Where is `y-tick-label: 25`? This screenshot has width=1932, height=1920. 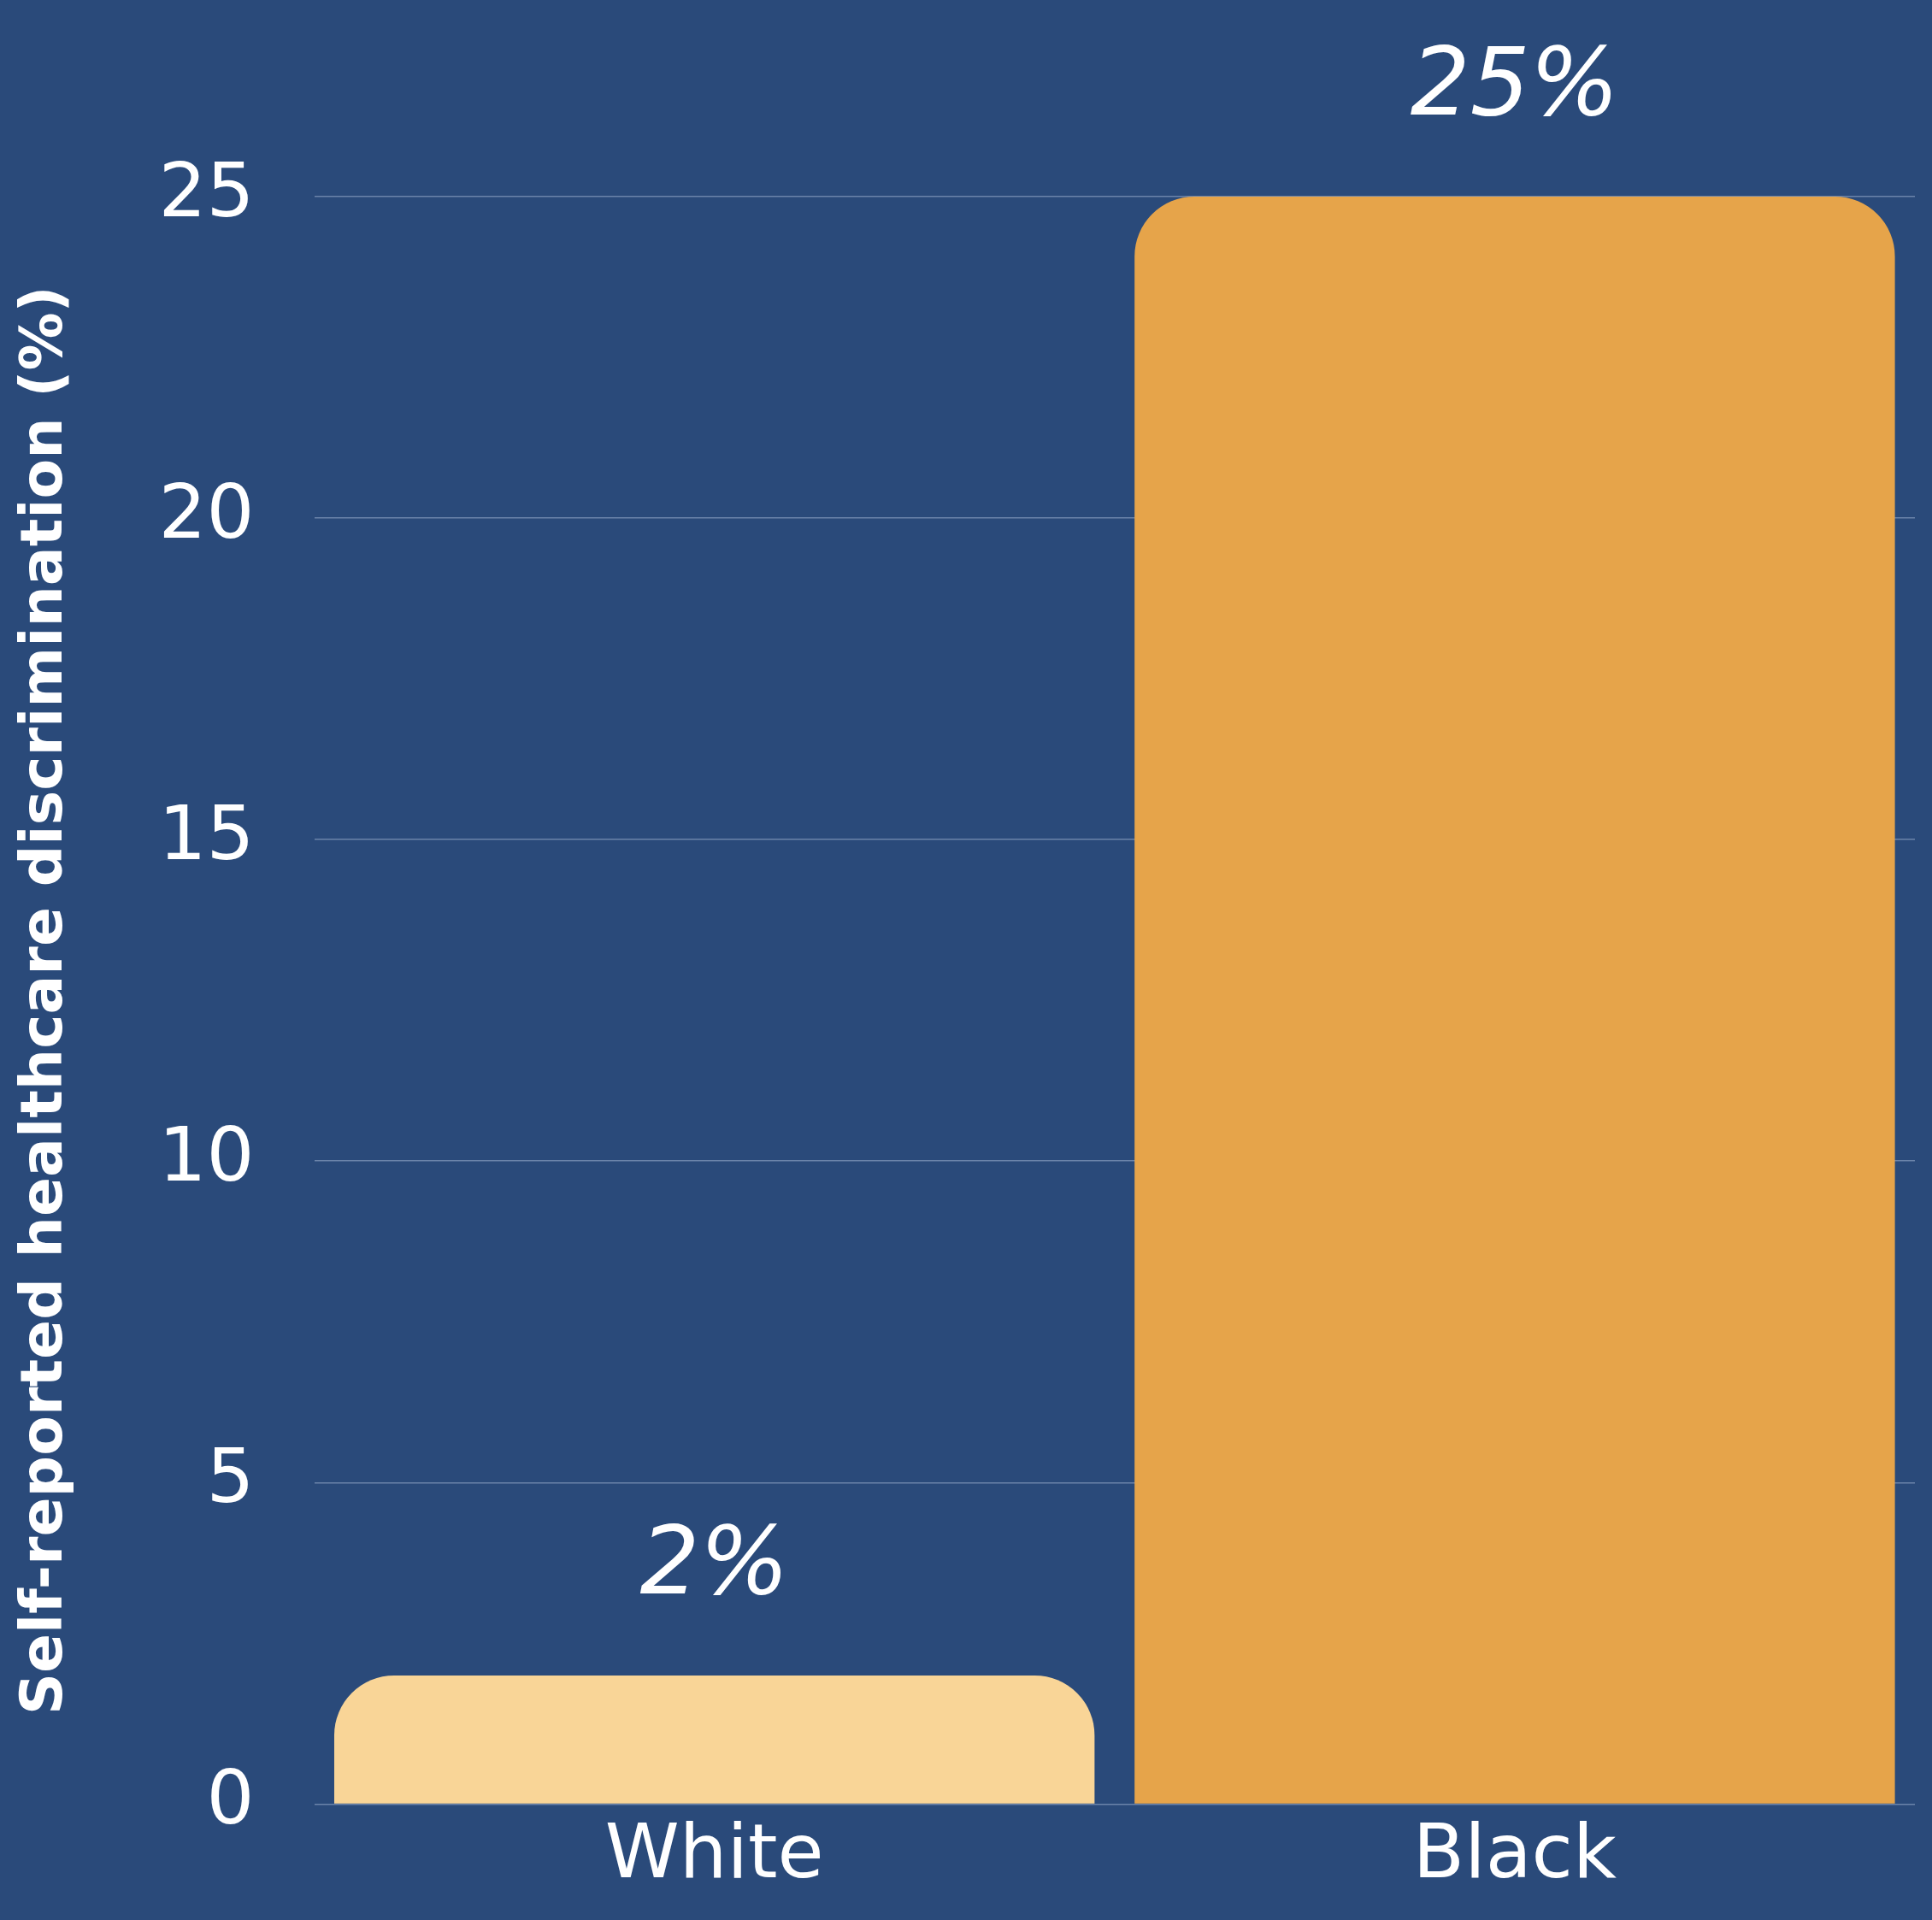 y-tick-label: 25 is located at coordinates (206, 189).